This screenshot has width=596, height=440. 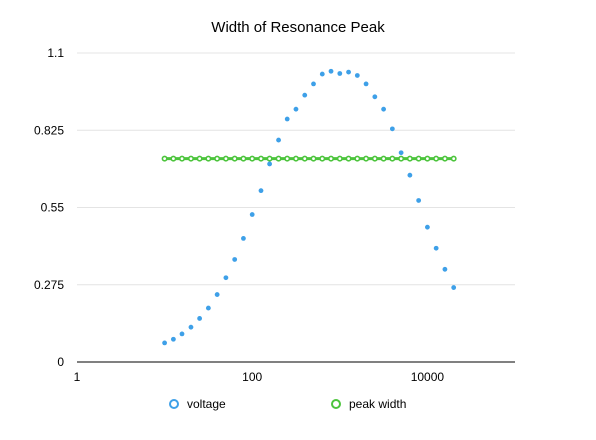 I want to click on legend-label-voltage: voltage, so click(x=206, y=404).